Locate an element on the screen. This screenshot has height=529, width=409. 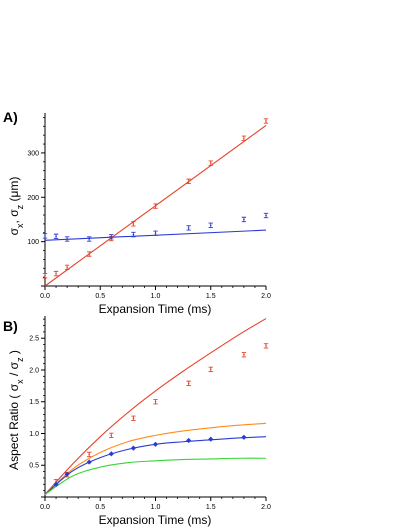
panel-a-x-tick-label: 0.5 is located at coordinates (100, 296).